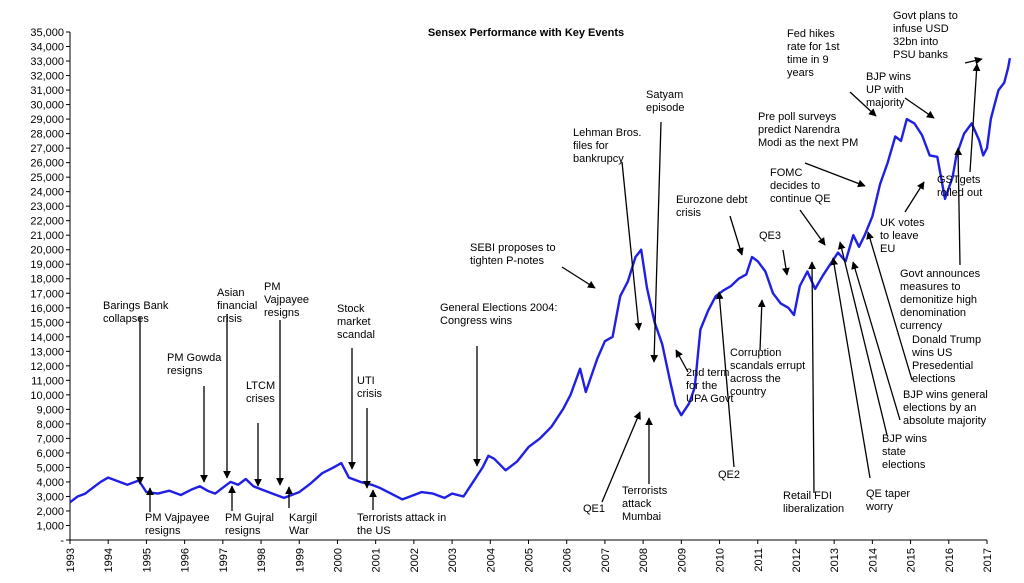 Image resolution: width=1024 pixels, height=583 pixels. What do you see at coordinates (770, 236) in the screenshot?
I see `event-label: QE3` at bounding box center [770, 236].